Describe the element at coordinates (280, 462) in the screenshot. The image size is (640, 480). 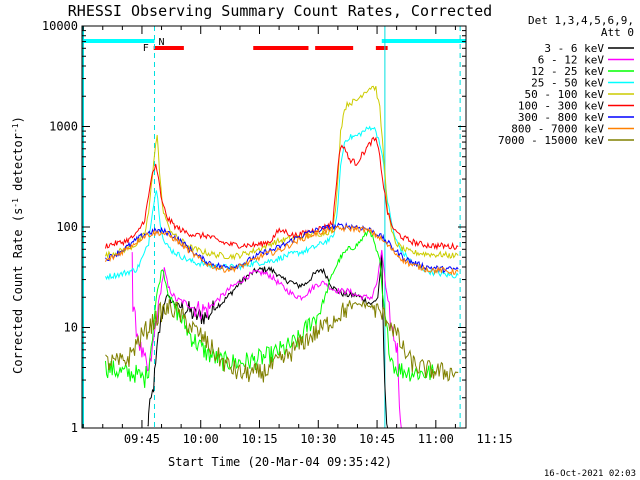
I see `x-axis-label: Start Time (20-Mar-04 09:35:42)` at that location.